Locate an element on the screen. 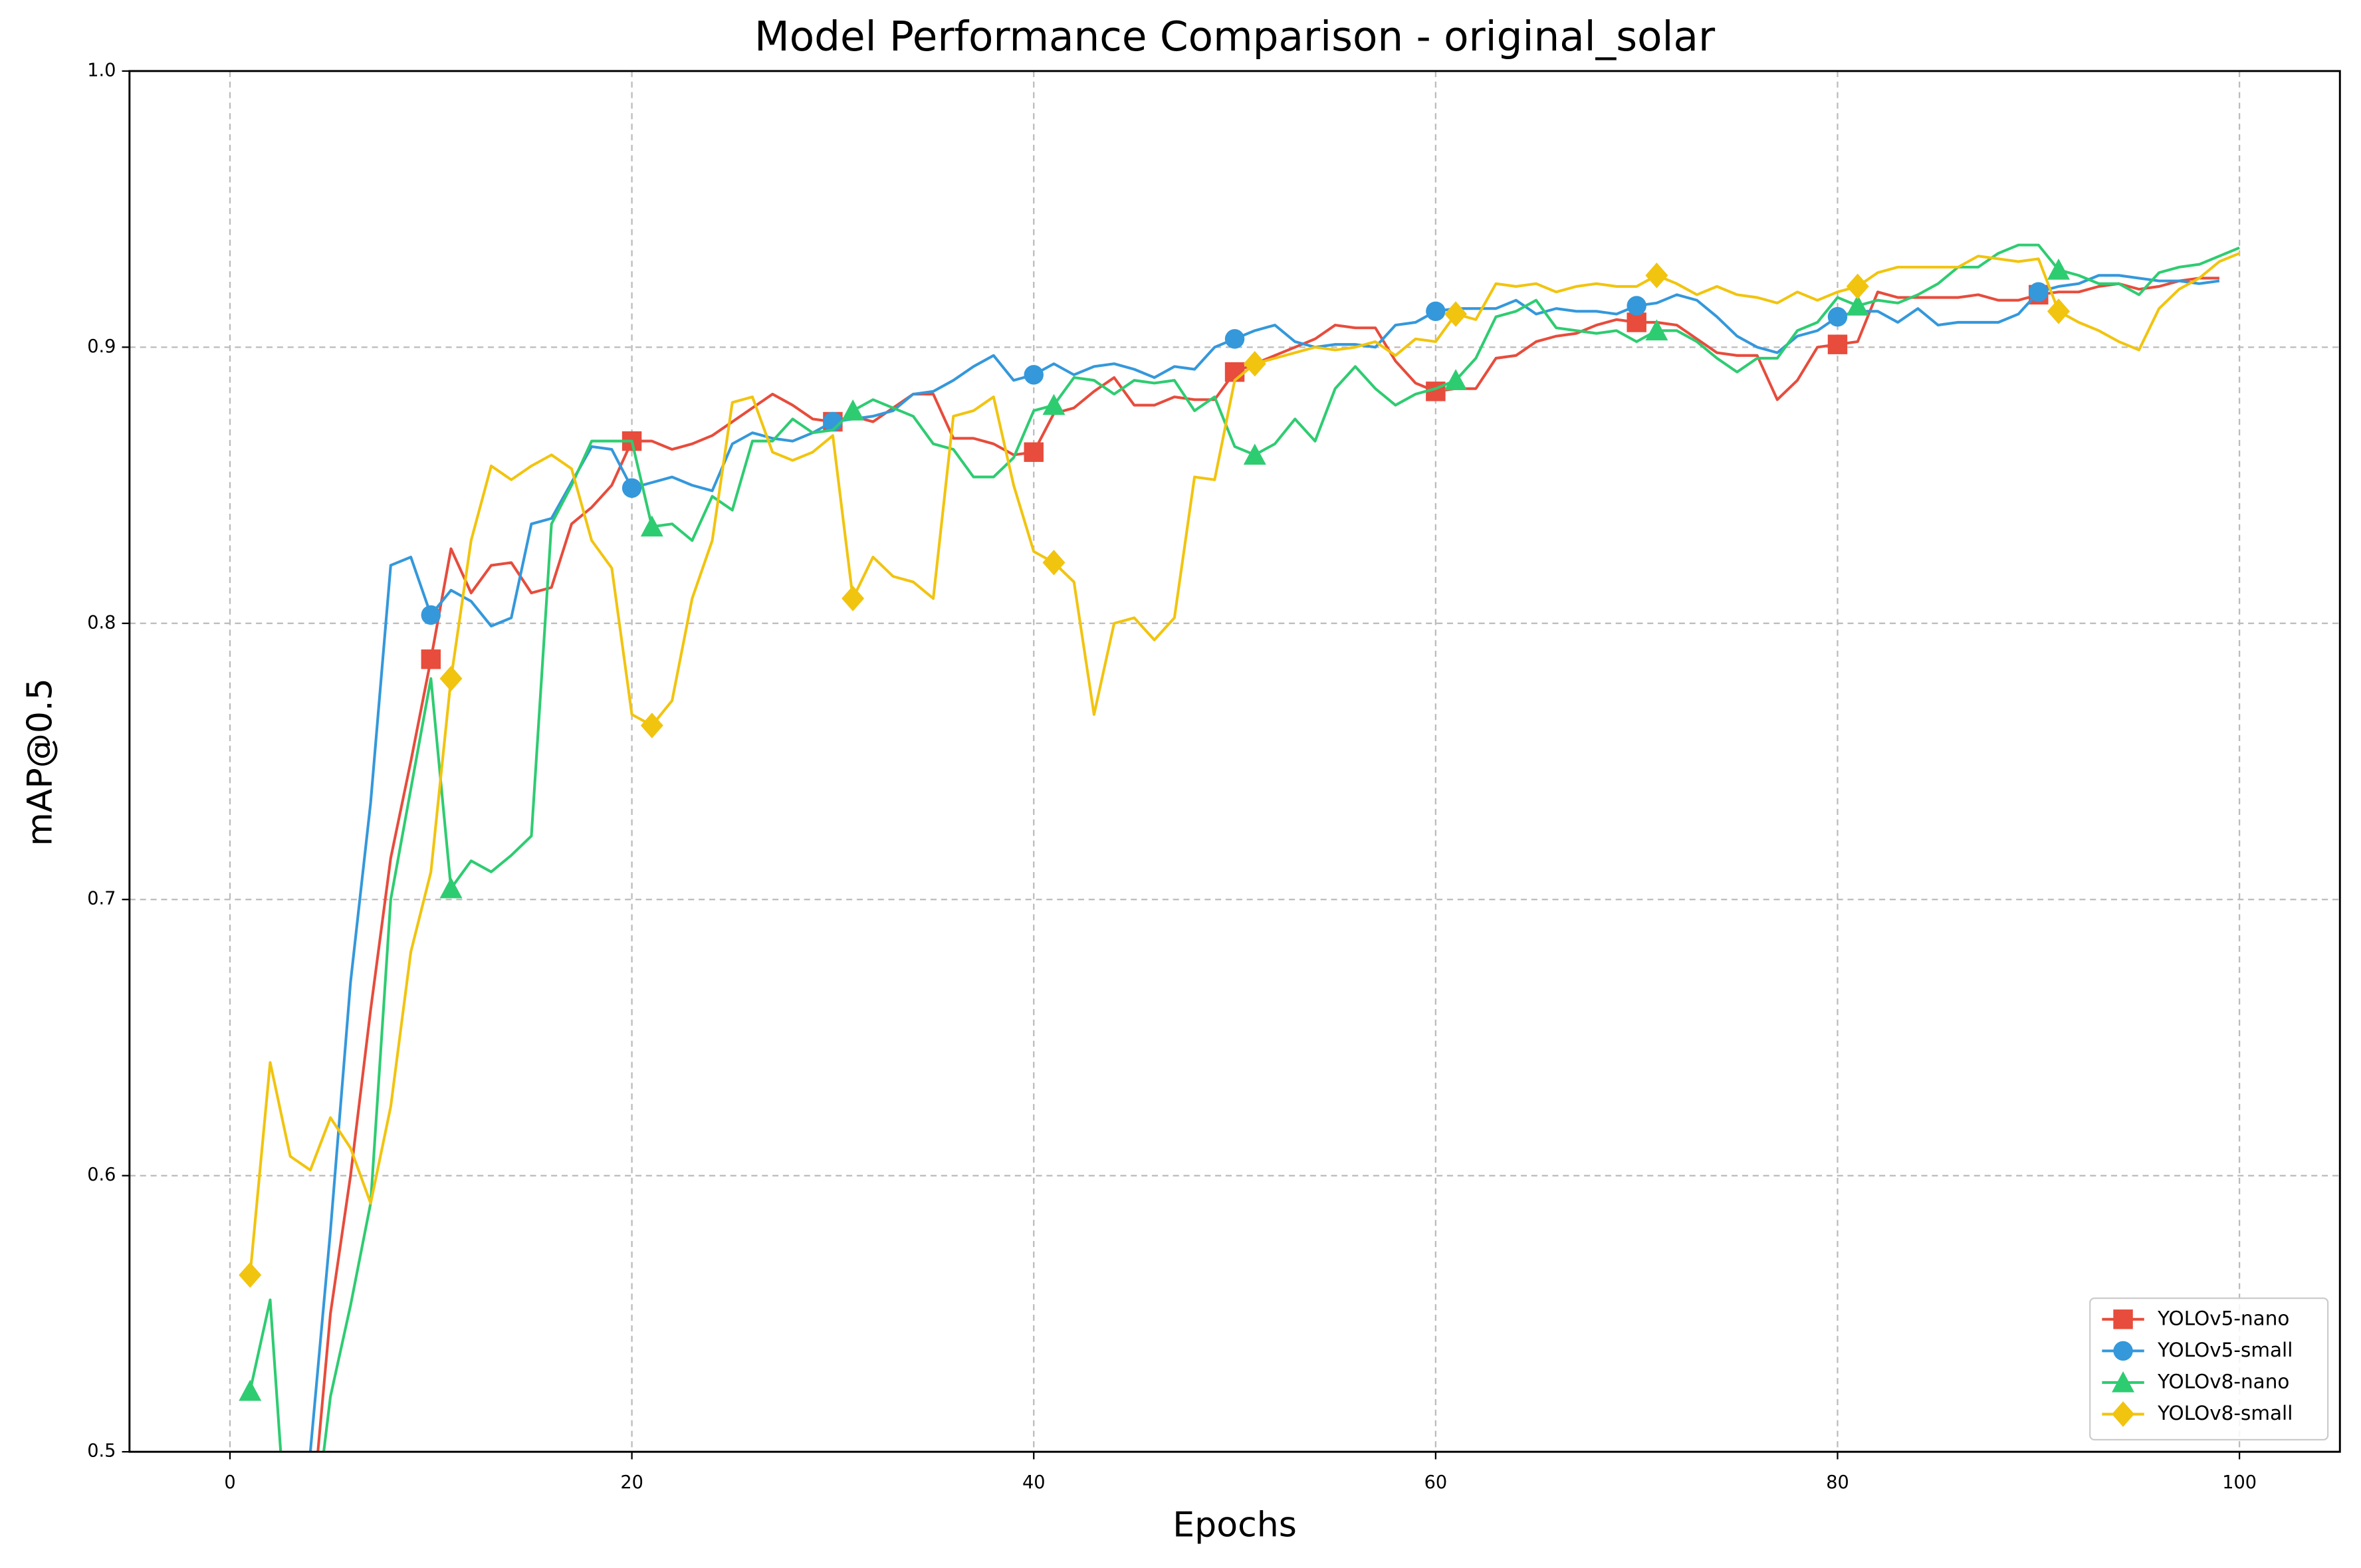  legend-label: YOLOv5-nano is located at coordinates (2223, 1318).